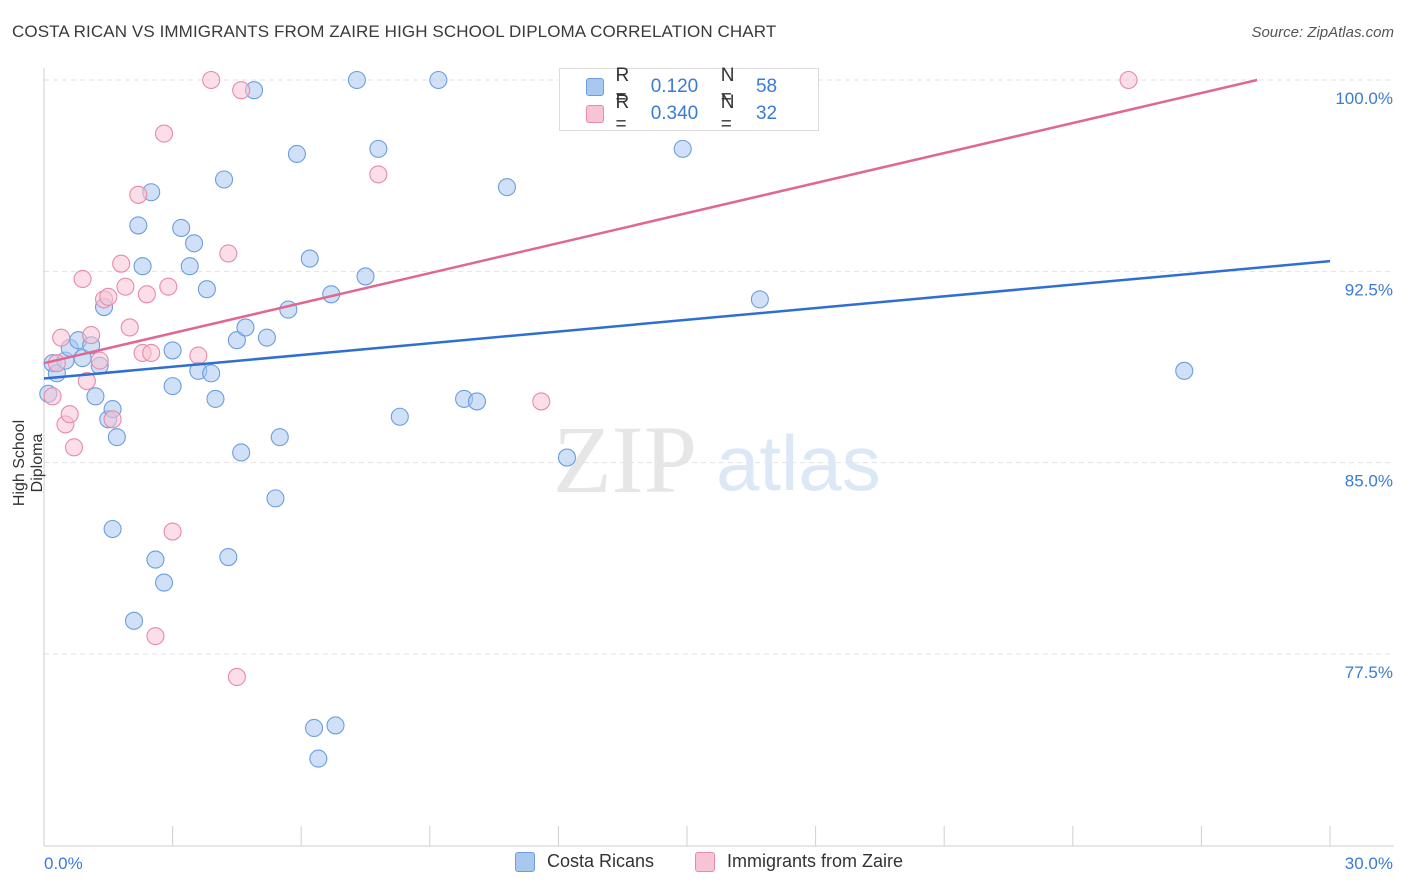 Image resolution: width=1406 pixels, height=892 pixels. I want to click on legend-r-value: 0.120, so click(674, 86).